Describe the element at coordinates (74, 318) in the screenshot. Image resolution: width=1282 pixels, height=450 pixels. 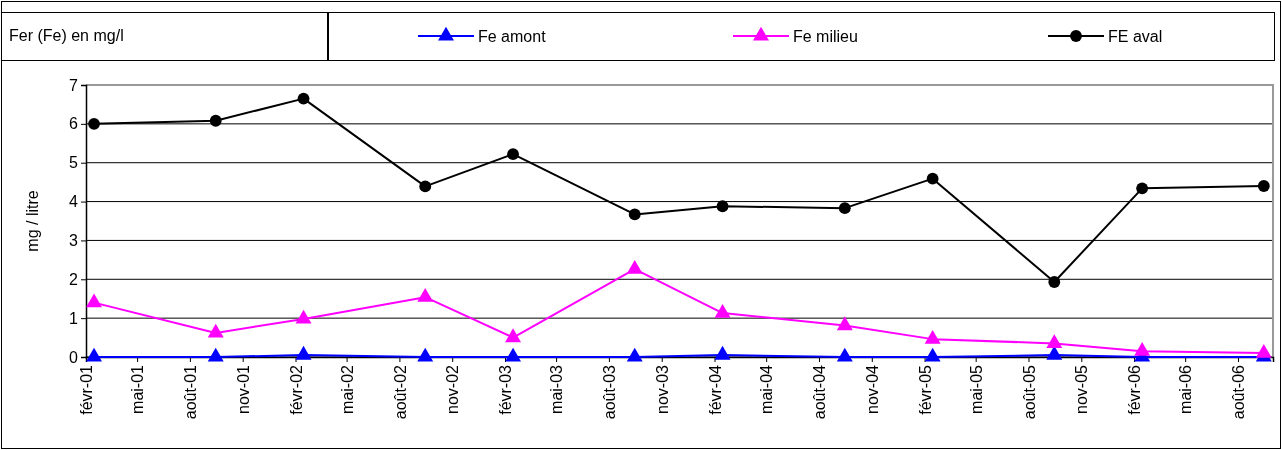
I see `y-tick-label: 1` at that location.